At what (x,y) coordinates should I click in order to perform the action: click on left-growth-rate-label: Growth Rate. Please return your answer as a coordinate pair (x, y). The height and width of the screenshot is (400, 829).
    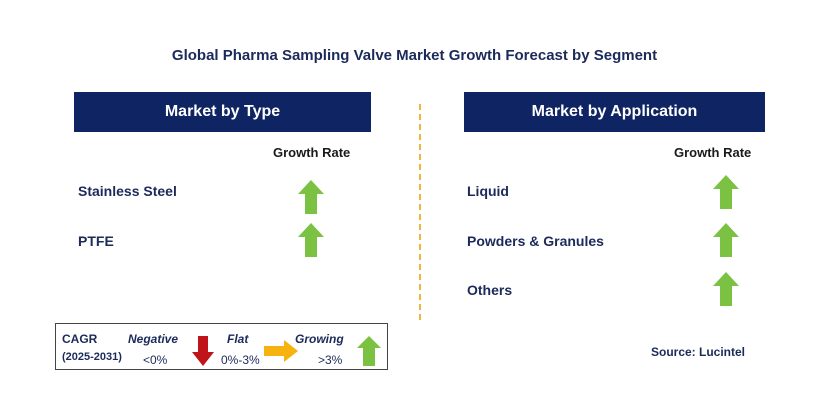
    Looking at the image, I should click on (312, 152).